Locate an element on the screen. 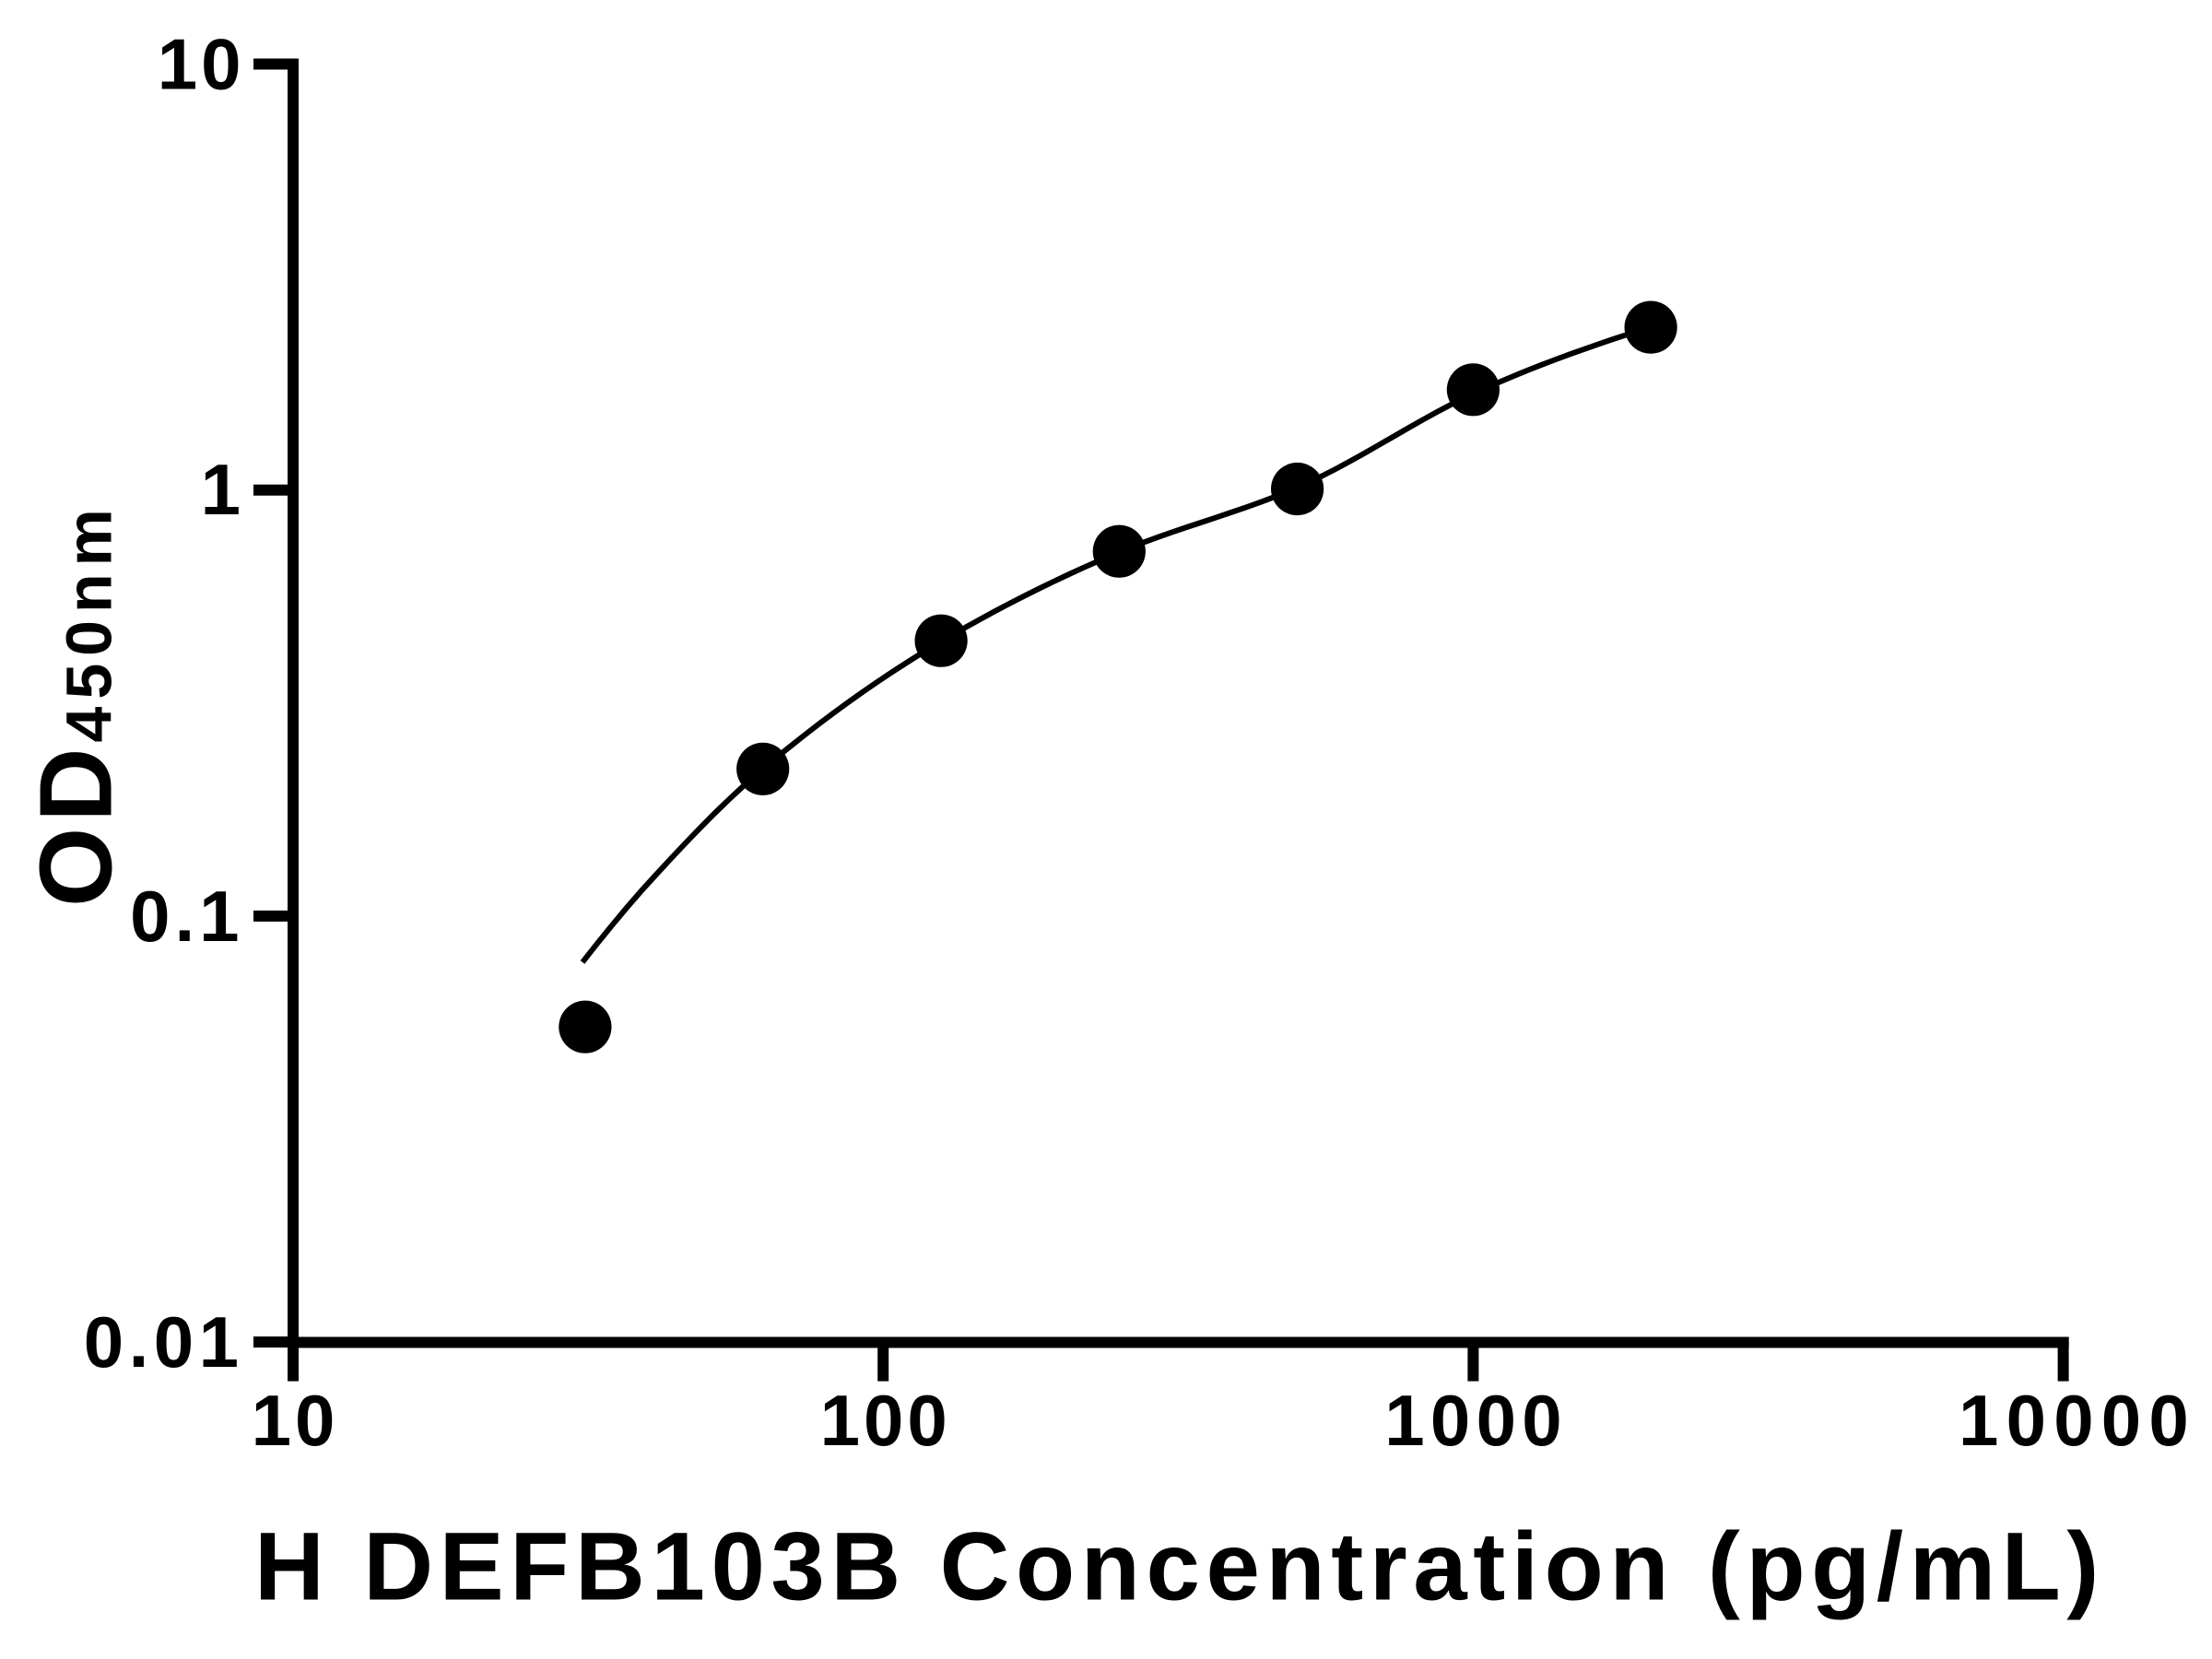 This screenshot has height=1659, width=2212. svg-text:H DEFB103B Concentration (pg/m: H DEFB103B Concentration (pg/mL) is located at coordinates (1179, 1566).